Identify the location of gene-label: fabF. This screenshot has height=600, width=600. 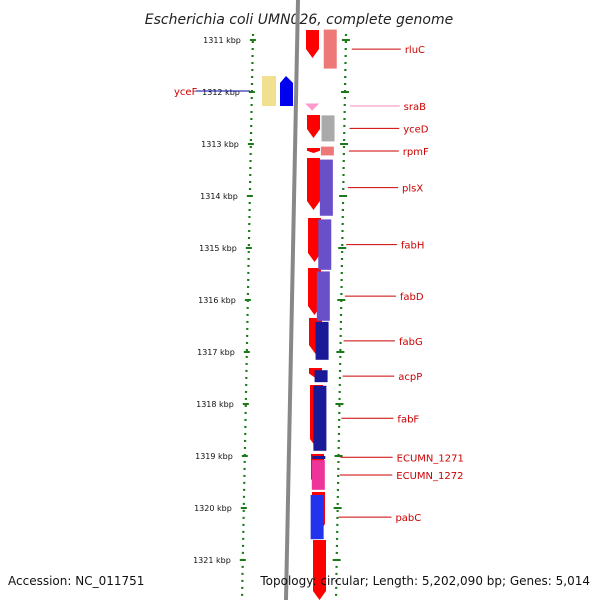
(408, 419).